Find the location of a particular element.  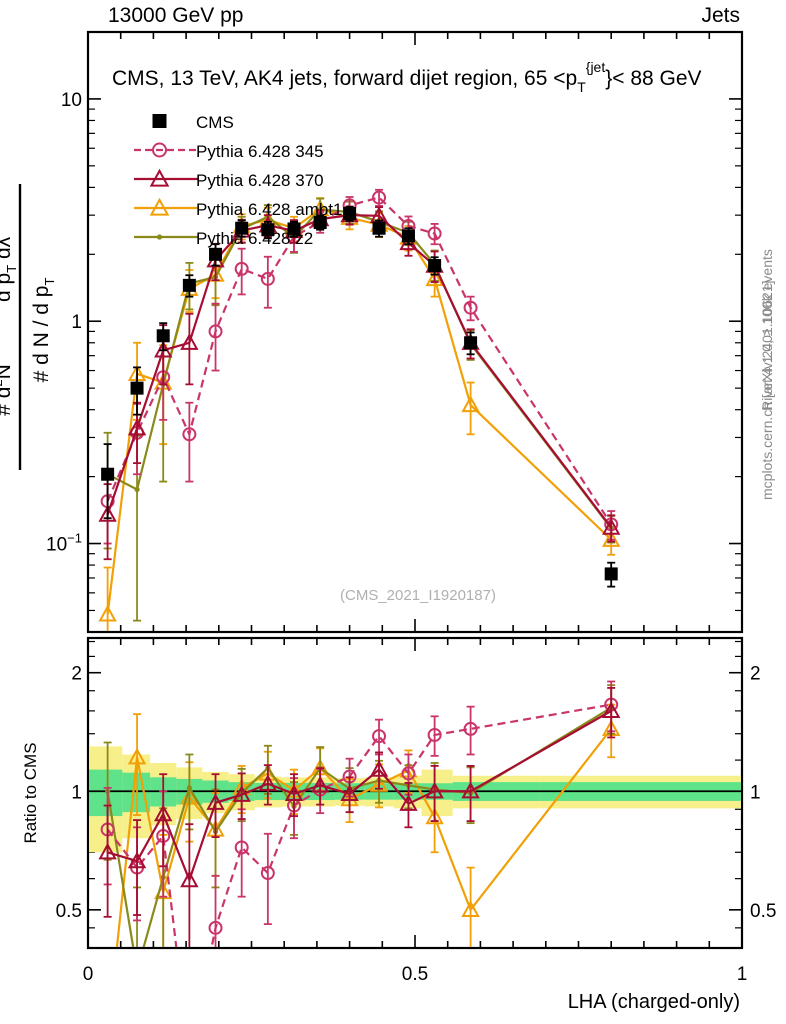

legend-label: Pythia 6.428 ambt1 is located at coordinates (269, 209).